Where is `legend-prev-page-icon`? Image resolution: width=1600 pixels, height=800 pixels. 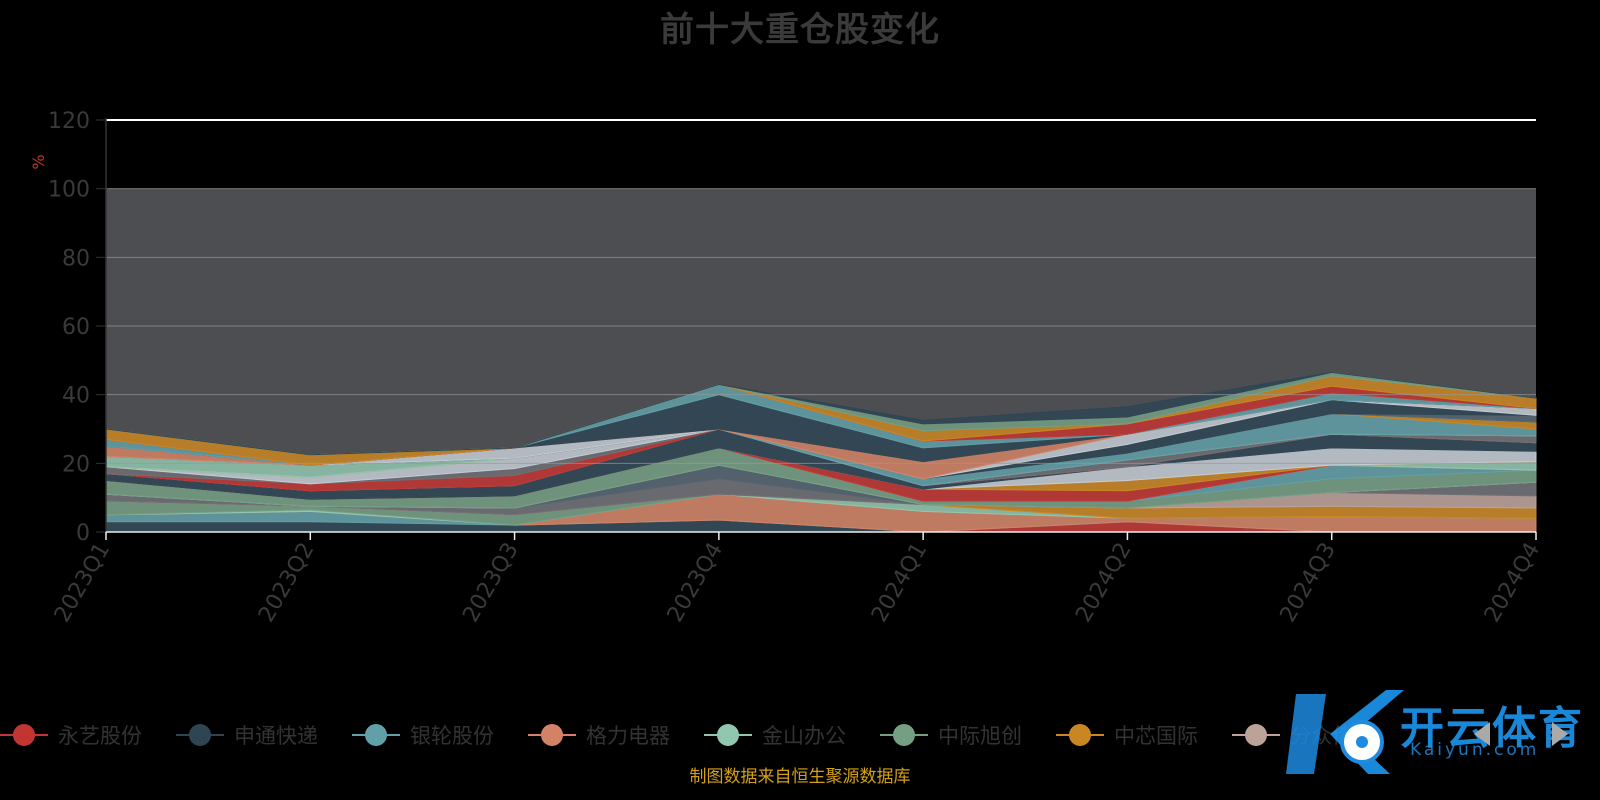
legend-prev-page-icon is located at coordinates (1482, 734).